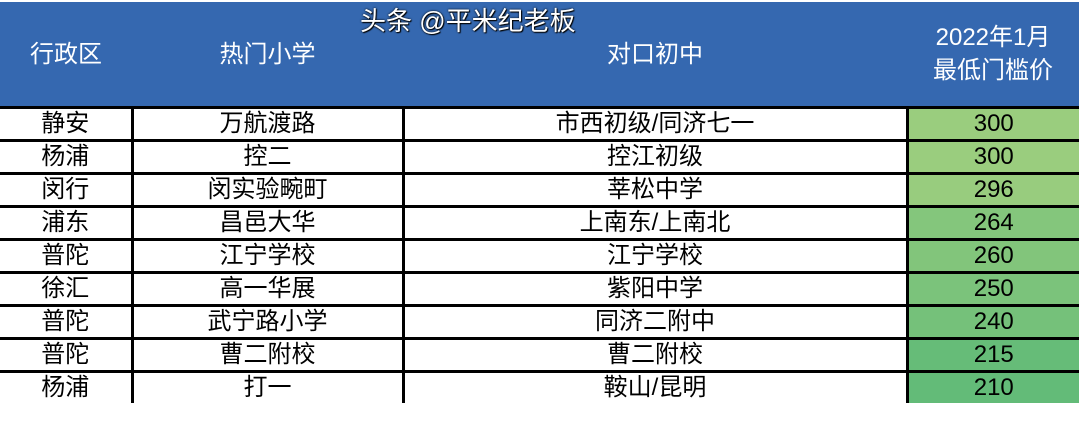  Describe the element at coordinates (267, 322) in the screenshot. I see `primary-school-cell: 武宁路小学` at that location.